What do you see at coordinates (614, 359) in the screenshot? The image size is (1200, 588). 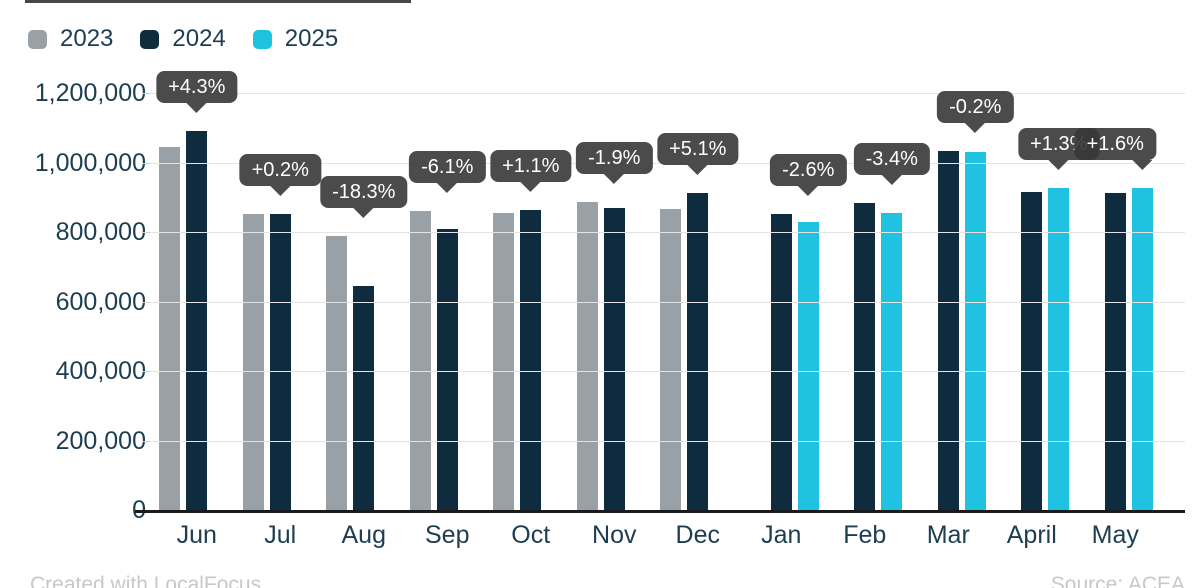 I see `bar-2024-Nov` at bounding box center [614, 359].